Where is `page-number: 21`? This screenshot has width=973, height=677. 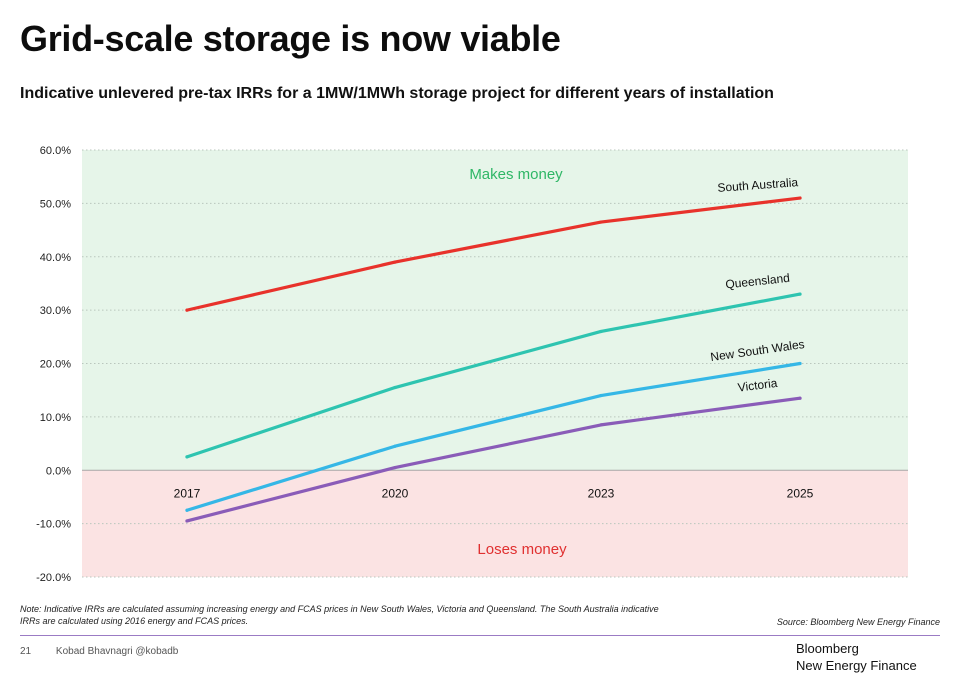 page-number: 21 is located at coordinates (26, 651).